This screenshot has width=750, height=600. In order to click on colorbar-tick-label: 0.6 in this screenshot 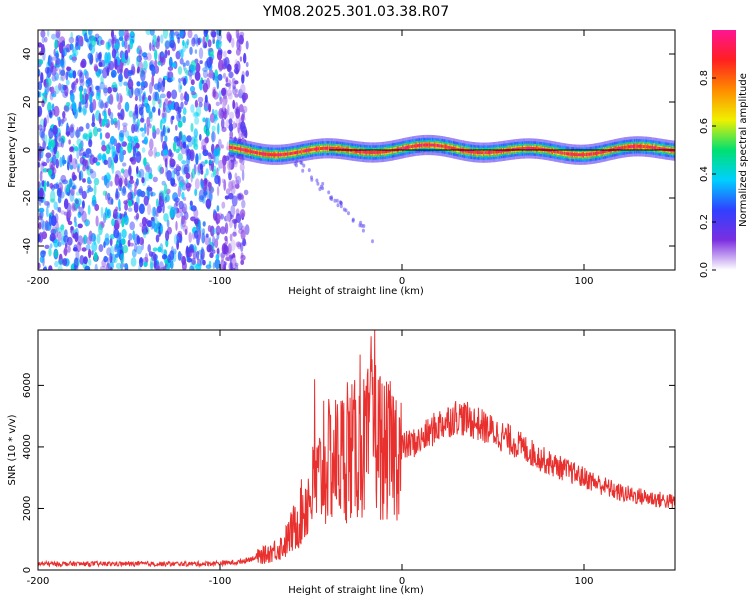, I will do `click(704, 126)`.